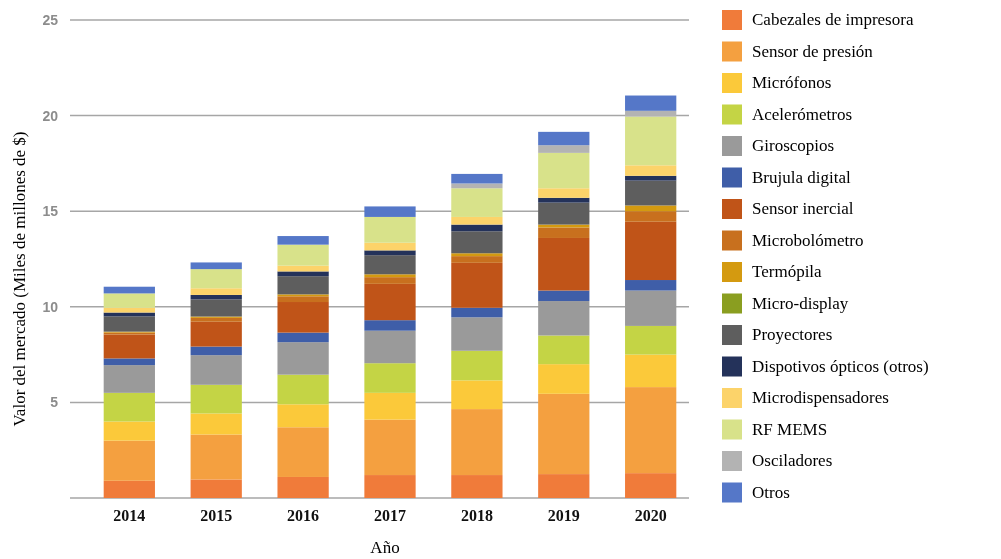 The height and width of the screenshot is (559, 1001). I want to click on legend-label: Termópila, so click(787, 271).